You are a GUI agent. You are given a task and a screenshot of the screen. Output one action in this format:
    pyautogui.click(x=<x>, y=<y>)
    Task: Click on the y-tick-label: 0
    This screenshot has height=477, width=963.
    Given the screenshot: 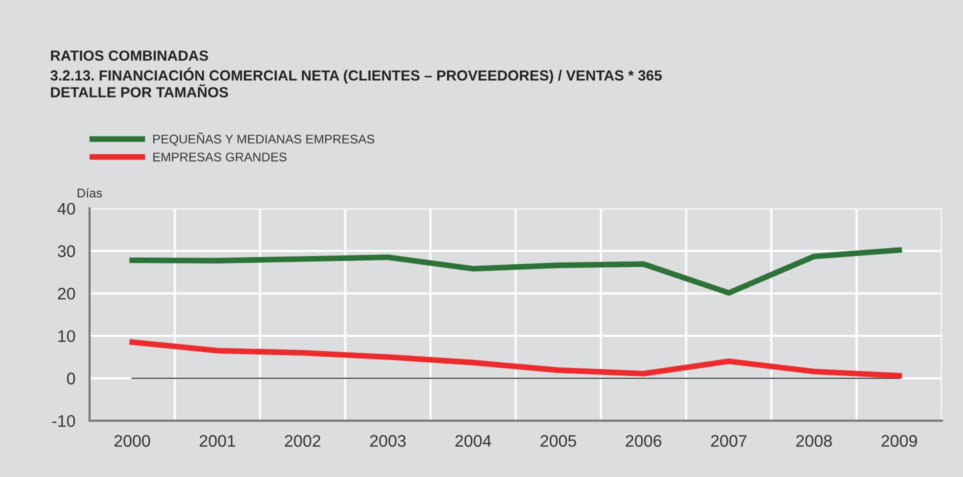 What is the action you would take?
    pyautogui.click(x=71, y=378)
    